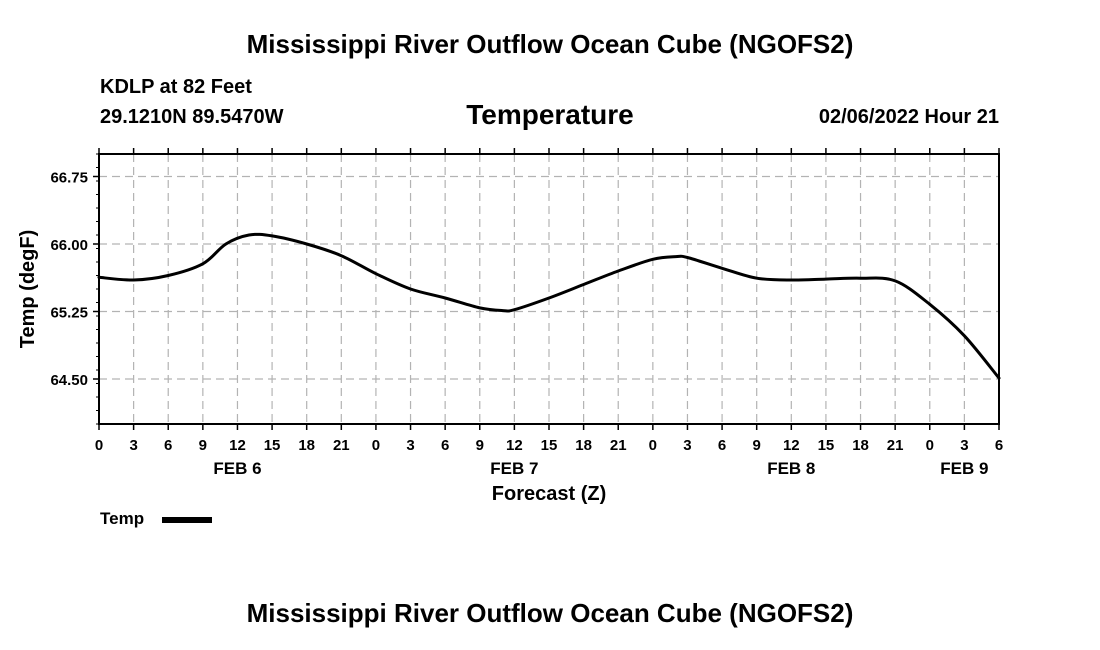 This screenshot has width=1100, height=650. I want to click on y-axis-label: Temp (degF), so click(28, 289).